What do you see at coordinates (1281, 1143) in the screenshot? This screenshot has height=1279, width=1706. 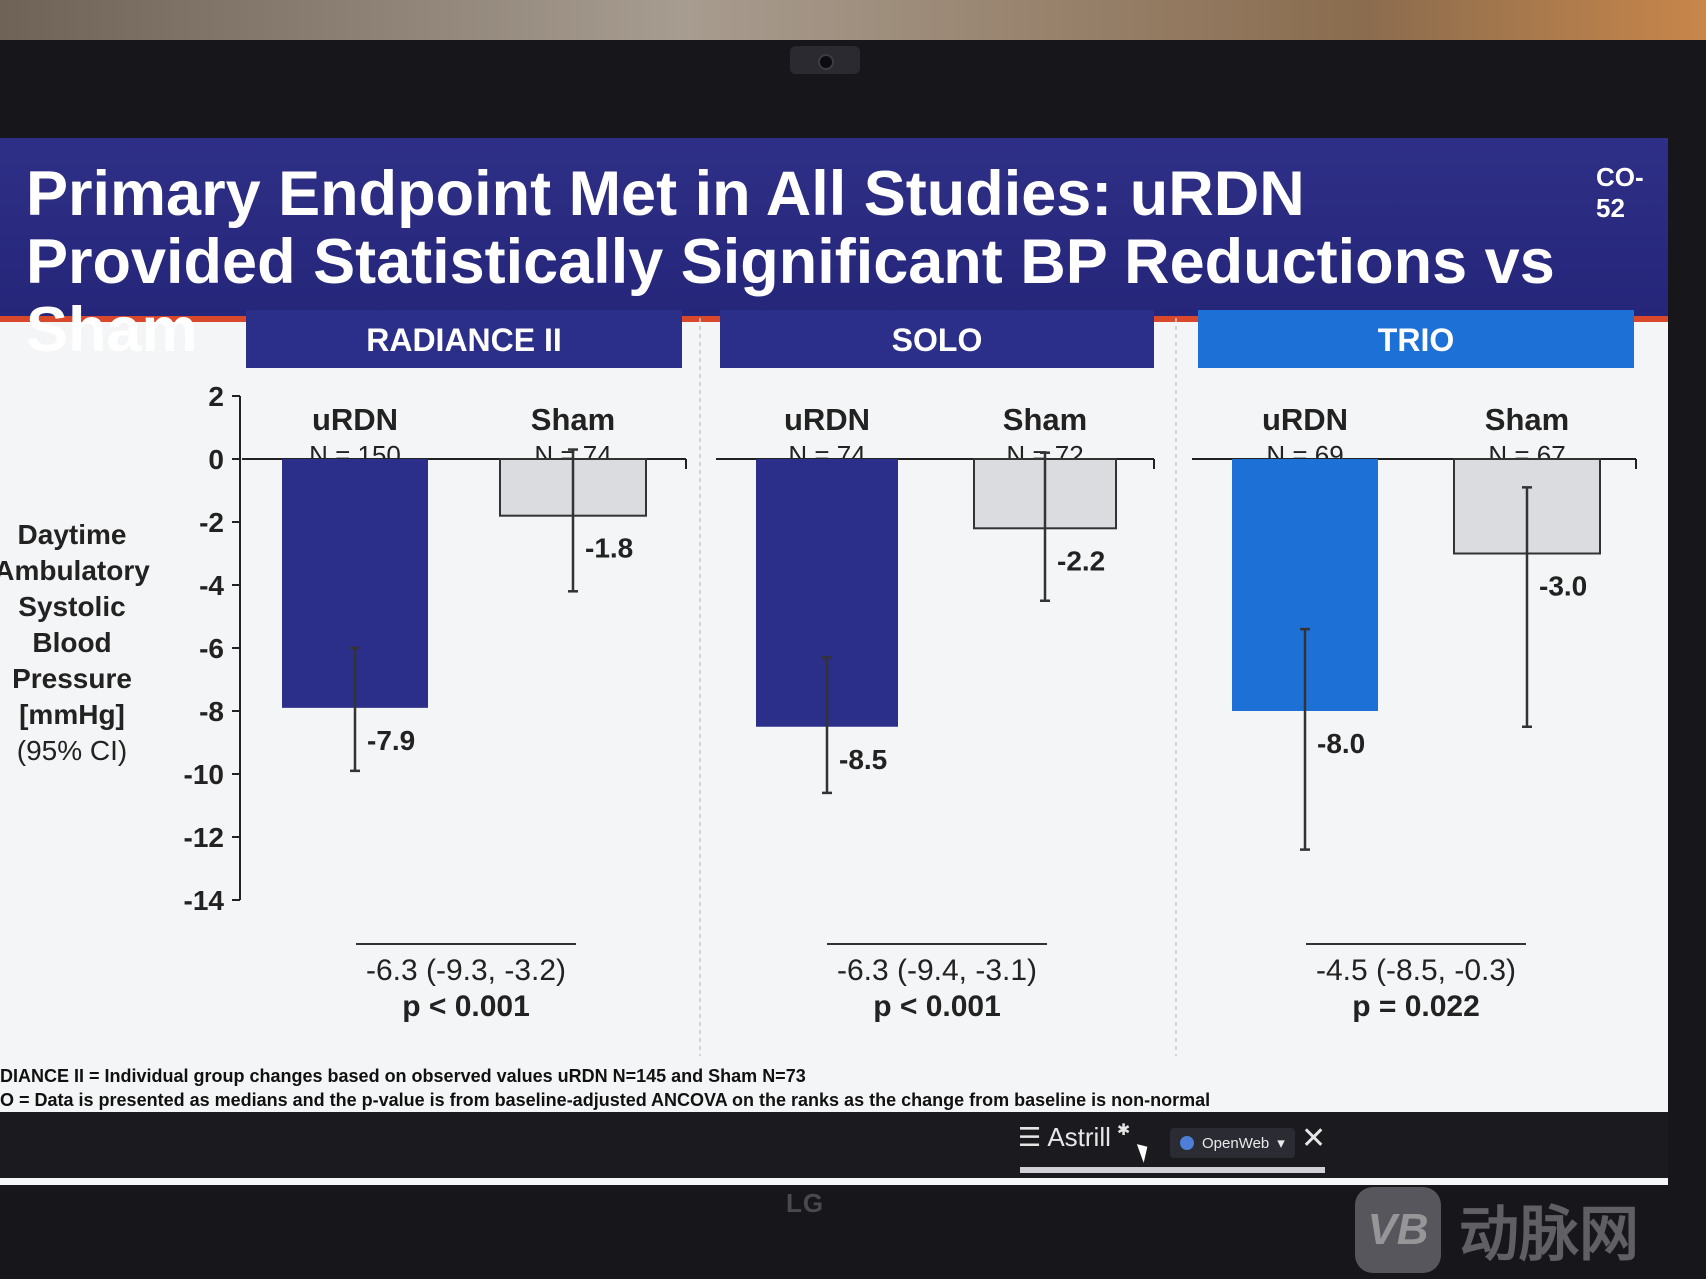 I see `chevron-down-icon: ▾` at bounding box center [1281, 1143].